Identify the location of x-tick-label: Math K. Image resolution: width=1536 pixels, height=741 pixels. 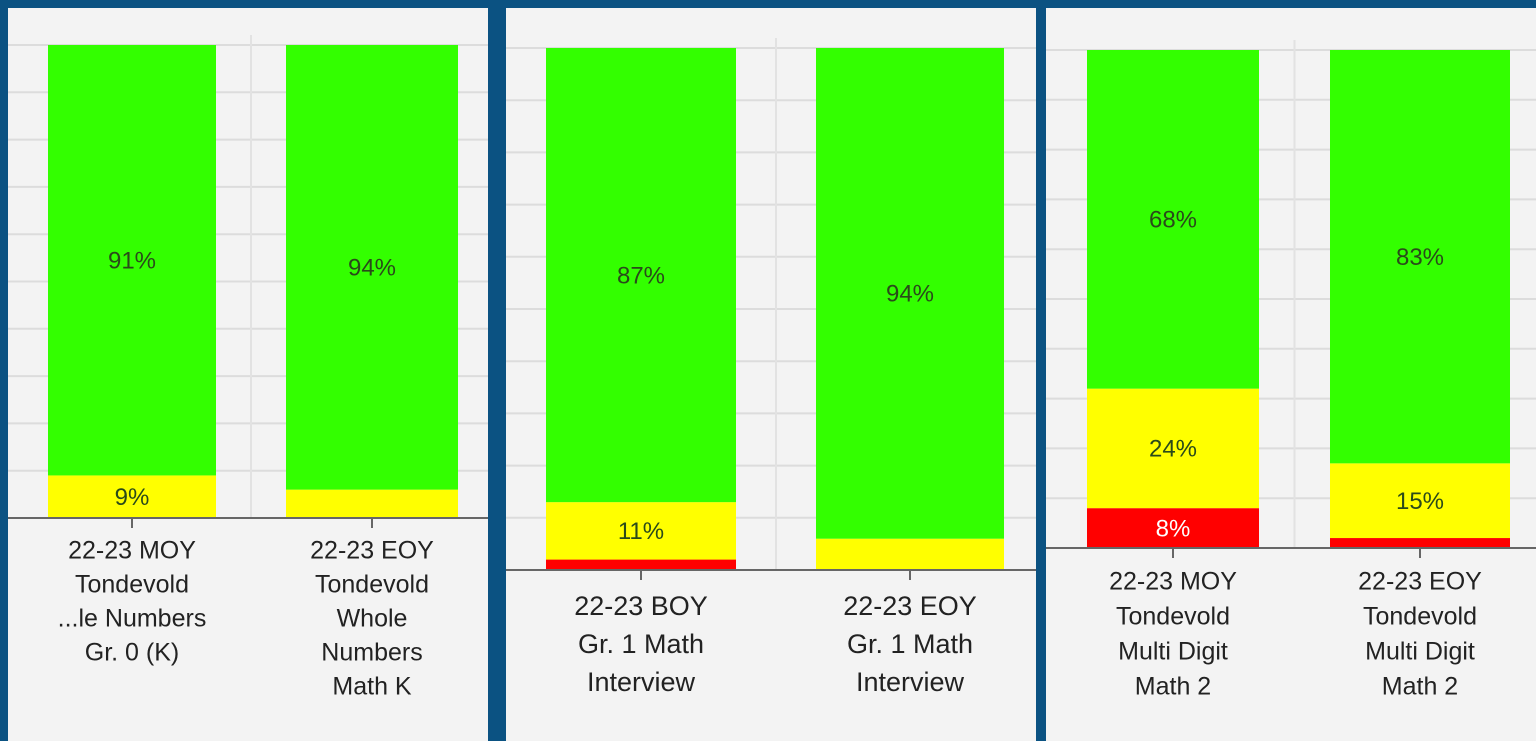
(372, 687).